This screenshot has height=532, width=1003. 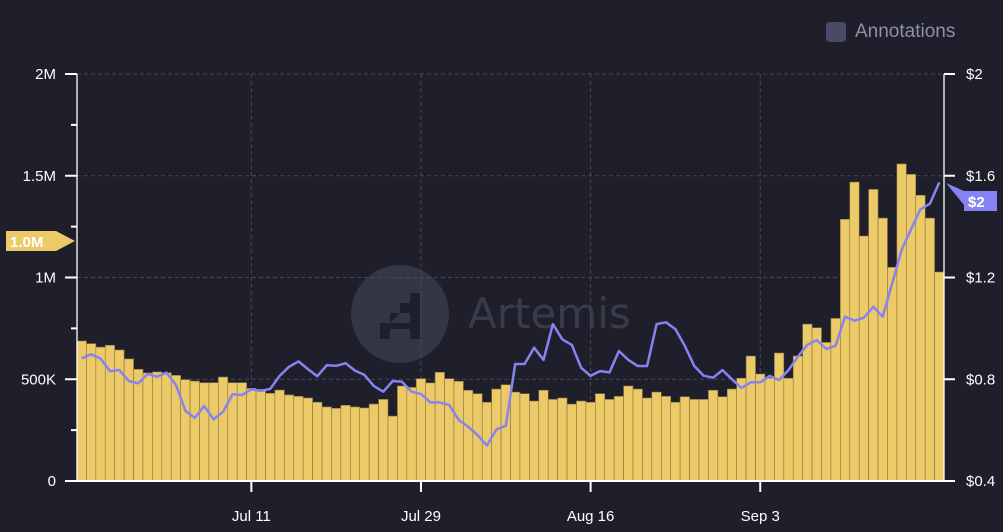 What do you see at coordinates (251, 516) in the screenshot?
I see `x-tick-label: Jul 11` at bounding box center [251, 516].